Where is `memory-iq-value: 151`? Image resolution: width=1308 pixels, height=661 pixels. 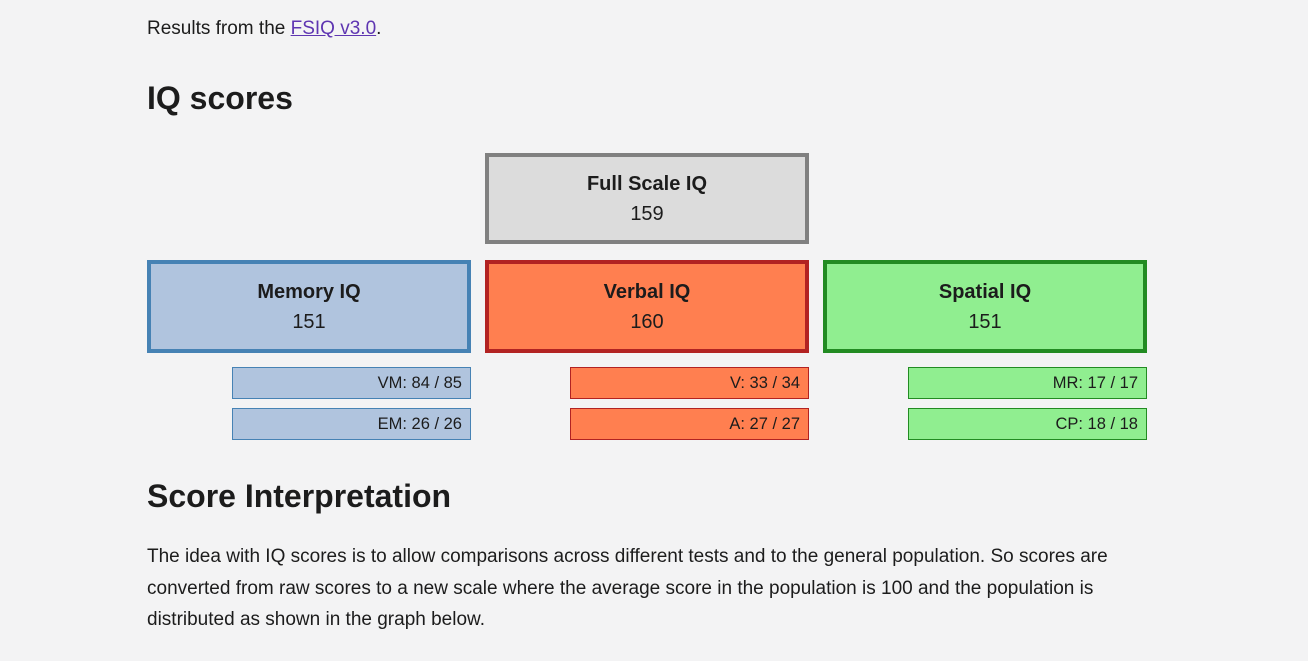 memory-iq-value: 151 is located at coordinates (309, 321).